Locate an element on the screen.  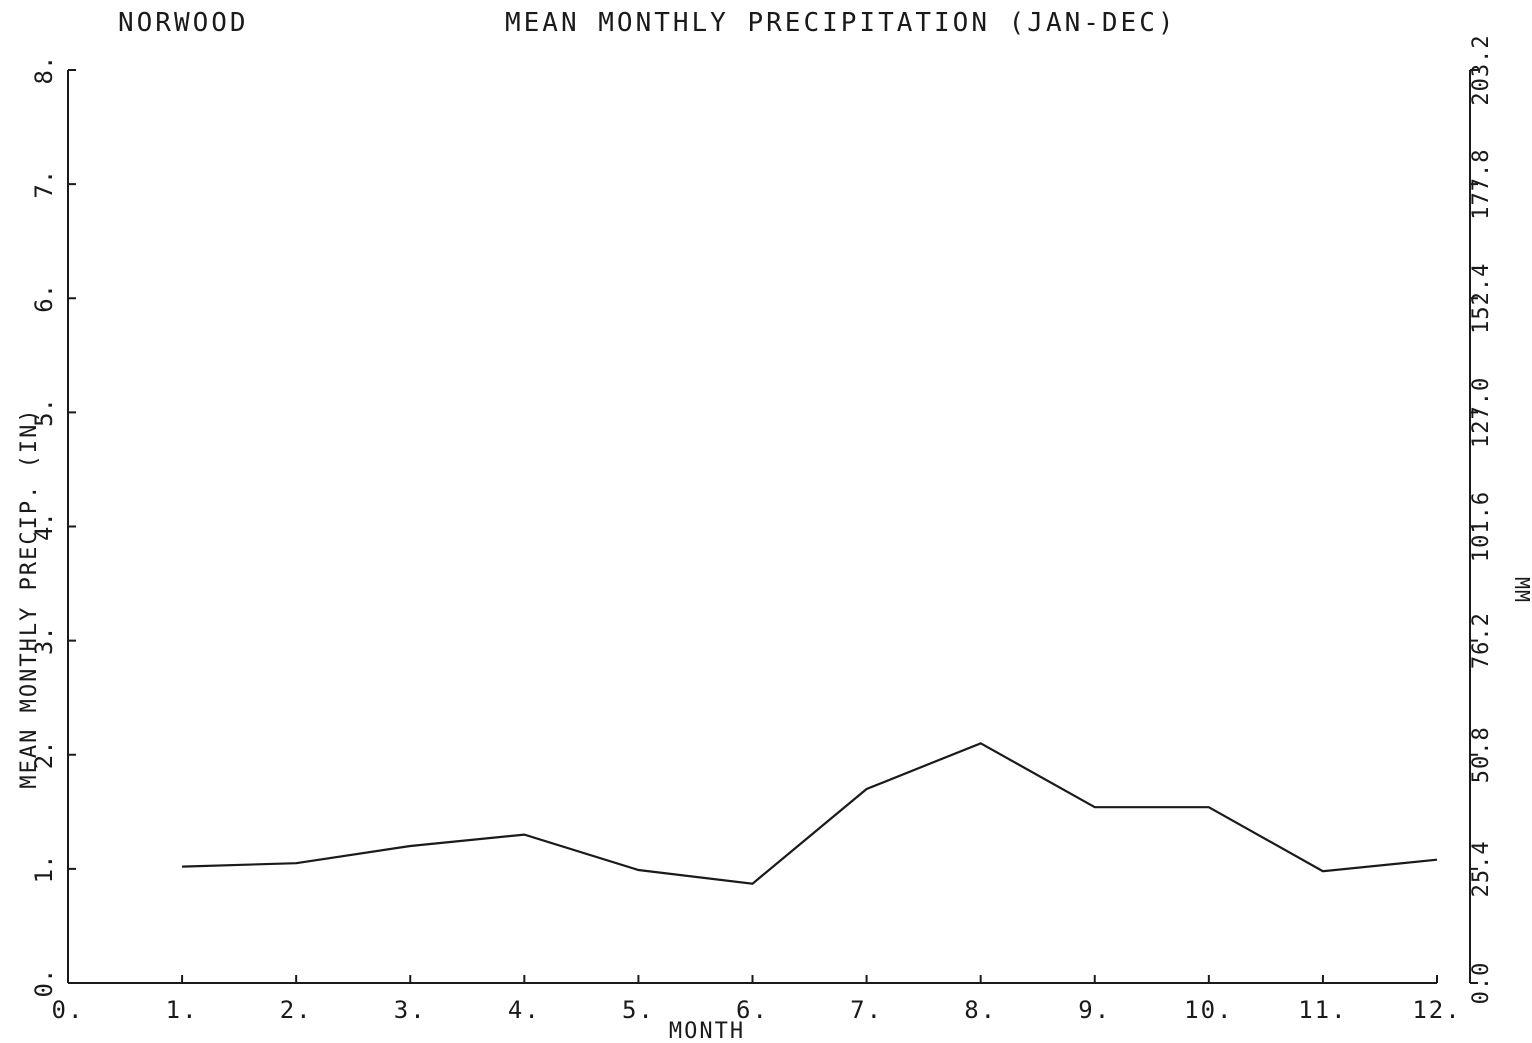
x-tick-label: 3. is located at coordinates (410, 1010).